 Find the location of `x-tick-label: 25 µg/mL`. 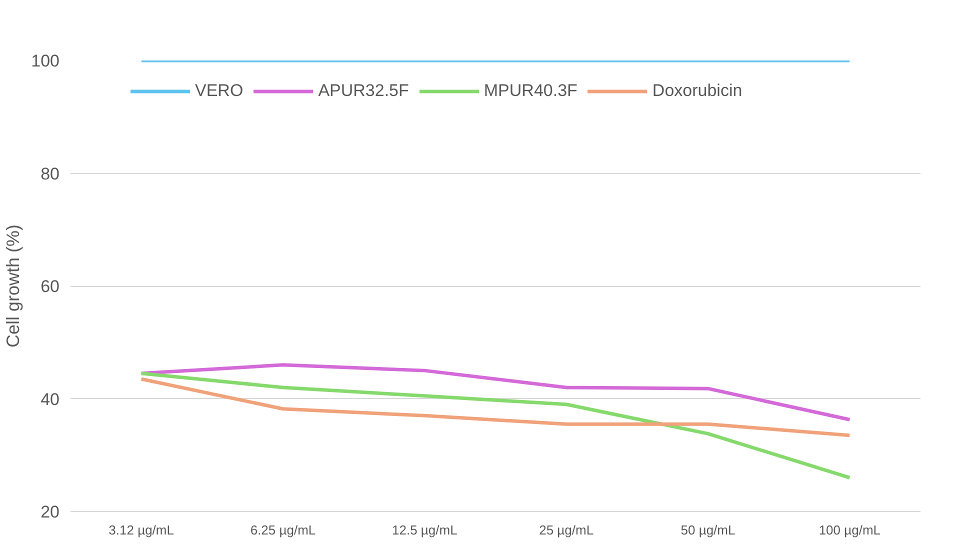

x-tick-label: 25 µg/mL is located at coordinates (566, 530).